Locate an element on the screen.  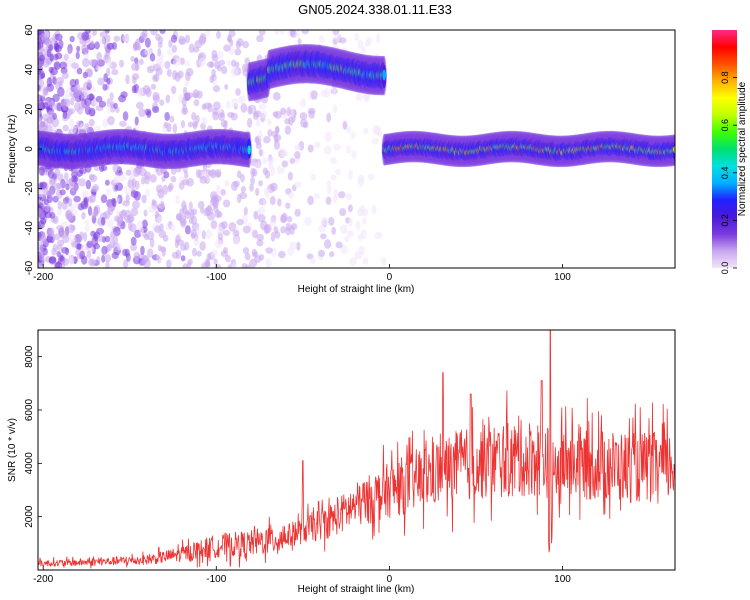
spectrogram-x-label: Height of straight line (km) is located at coordinates (356, 289).